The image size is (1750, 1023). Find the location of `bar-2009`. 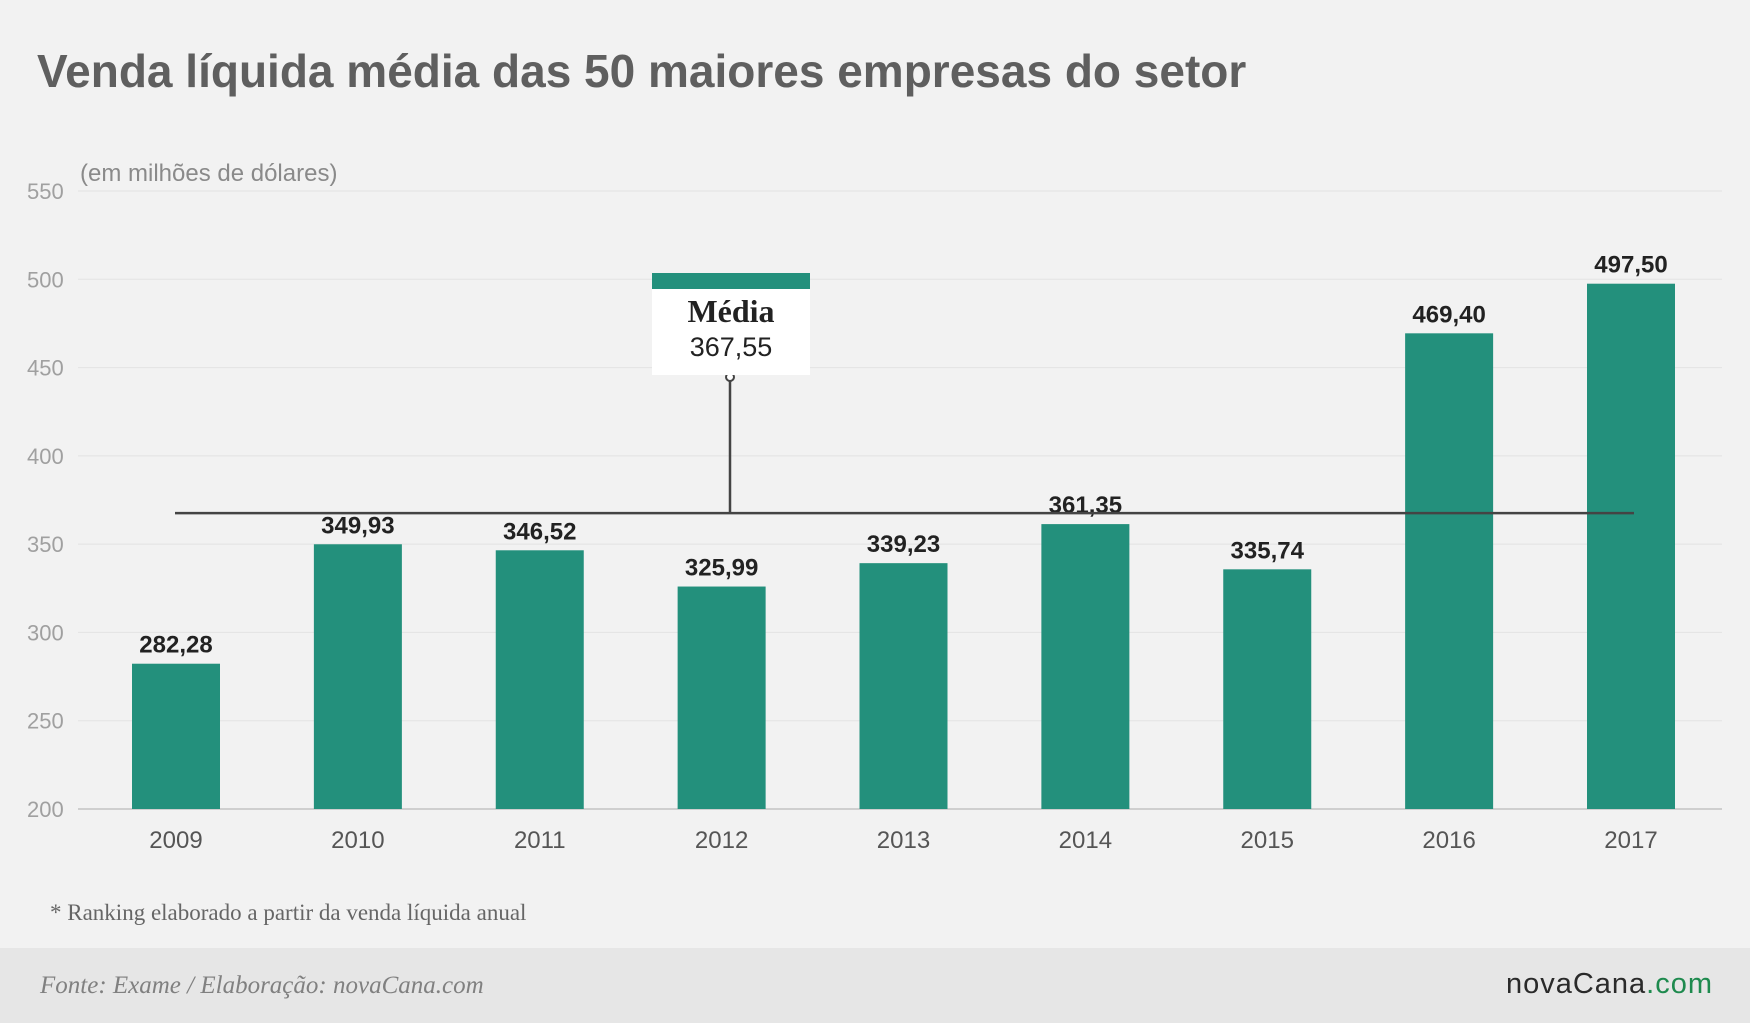

bar-2009 is located at coordinates (176, 736).